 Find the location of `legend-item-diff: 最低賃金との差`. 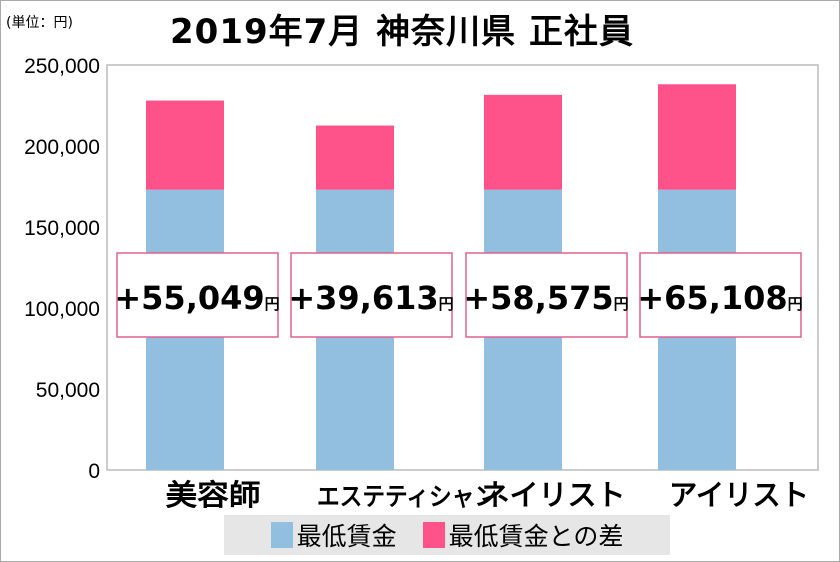

legend-item-diff: 最低賃金との差 is located at coordinates (523, 535).